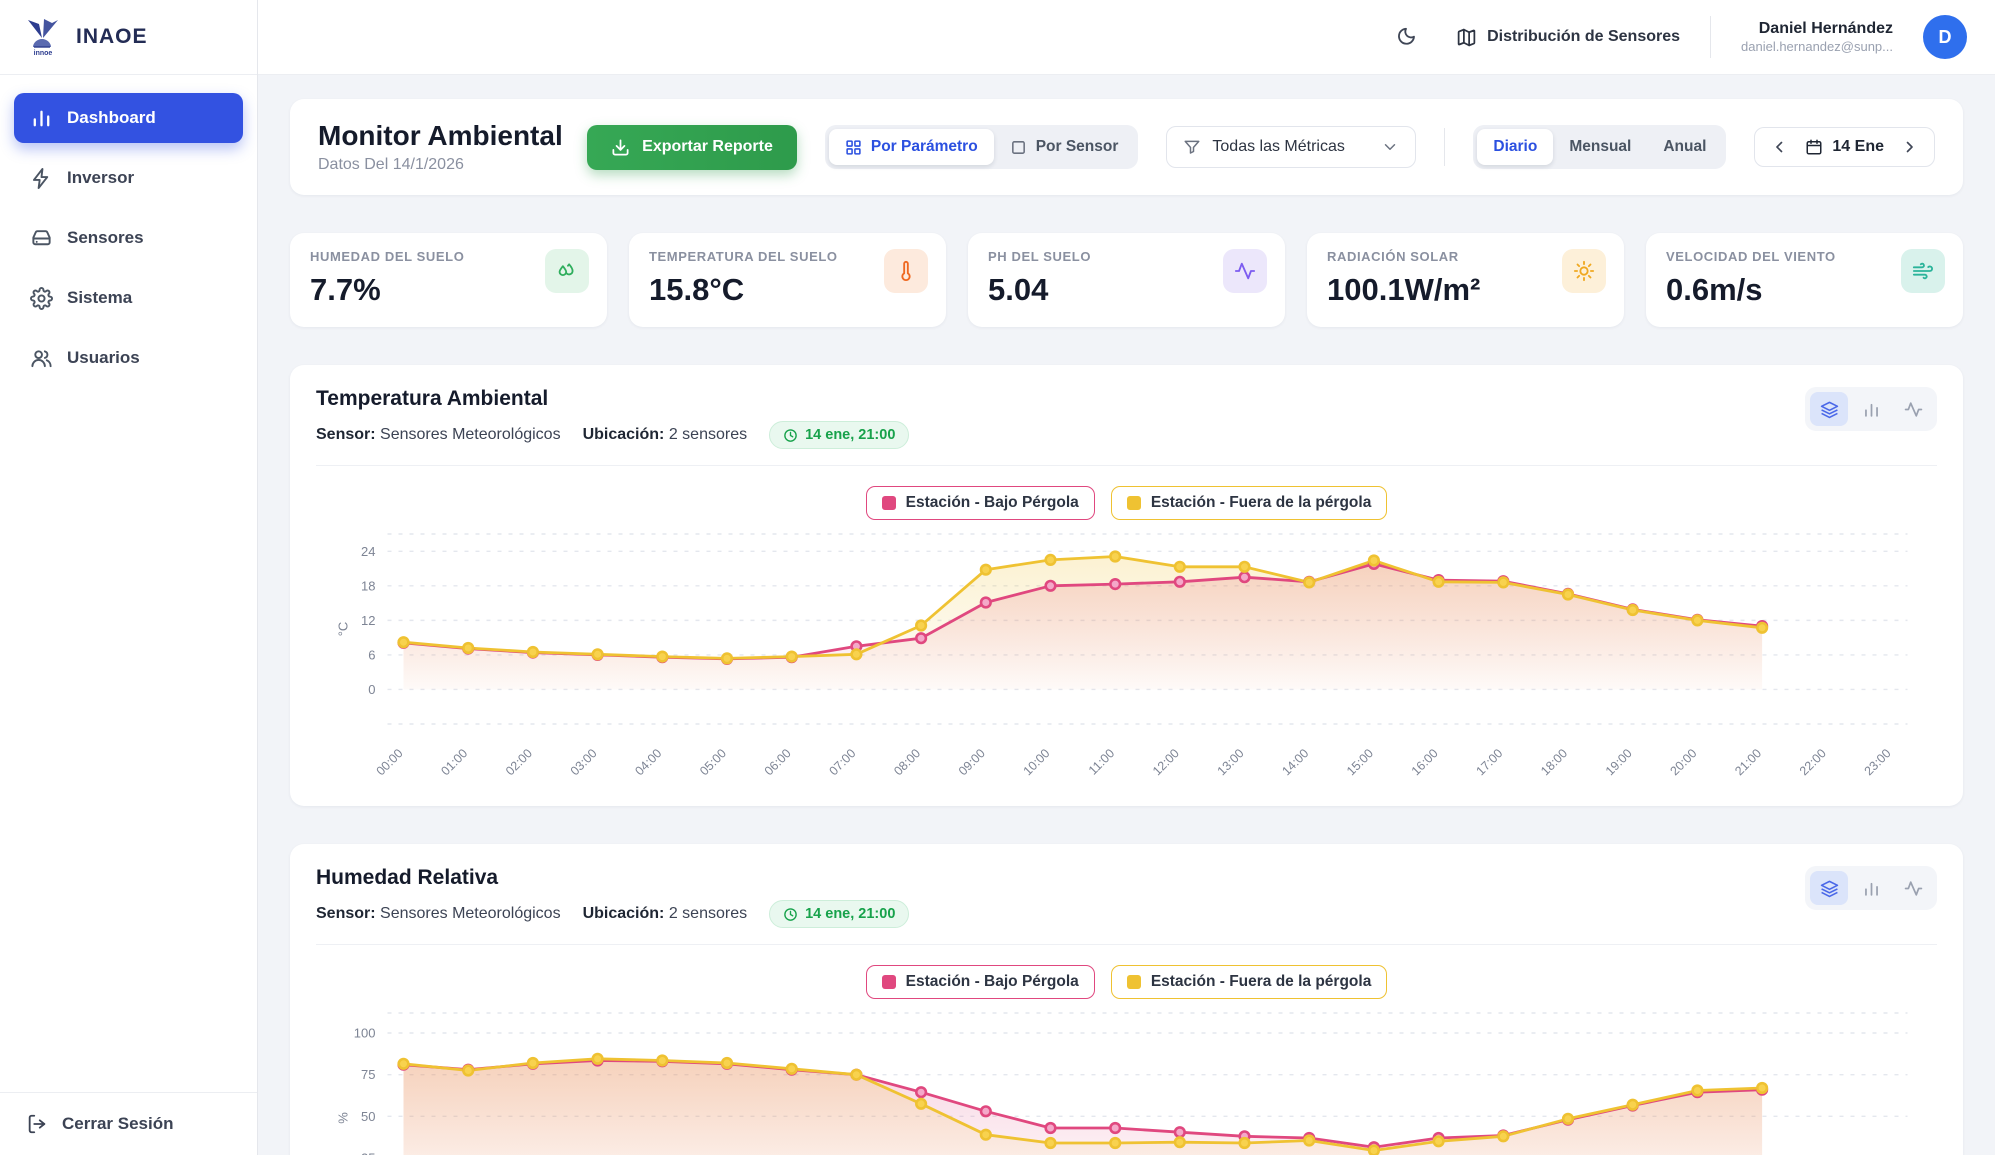  I want to click on chart-title: Temperatura Ambiental, so click(432, 398).